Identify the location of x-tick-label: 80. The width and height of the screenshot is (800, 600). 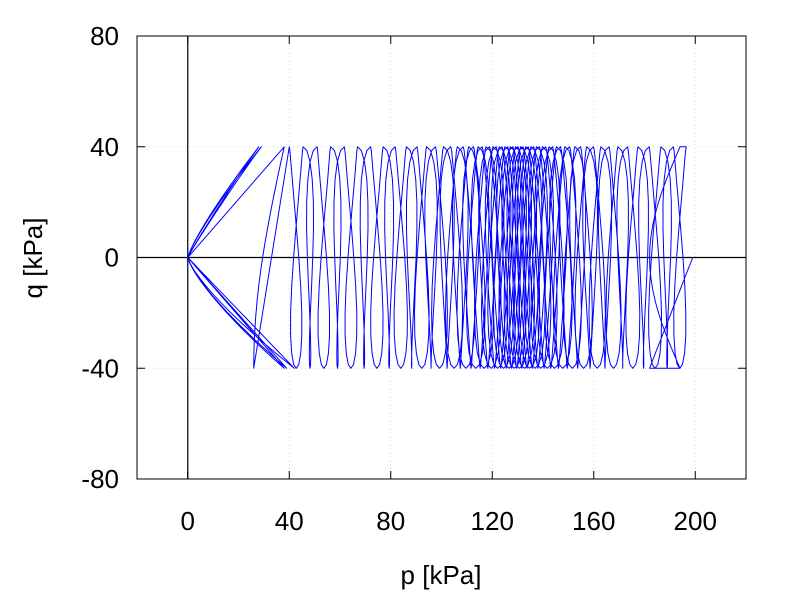
(390, 521).